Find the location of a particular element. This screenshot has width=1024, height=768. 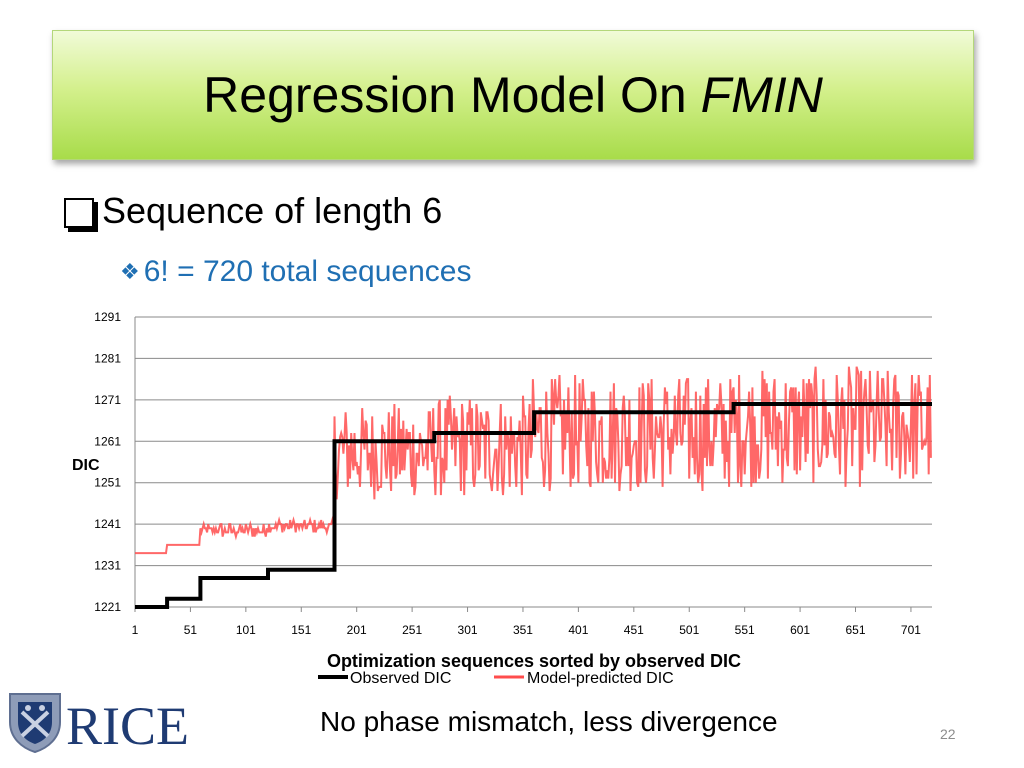

rice-university-logo: RICE is located at coordinates (99, 723).